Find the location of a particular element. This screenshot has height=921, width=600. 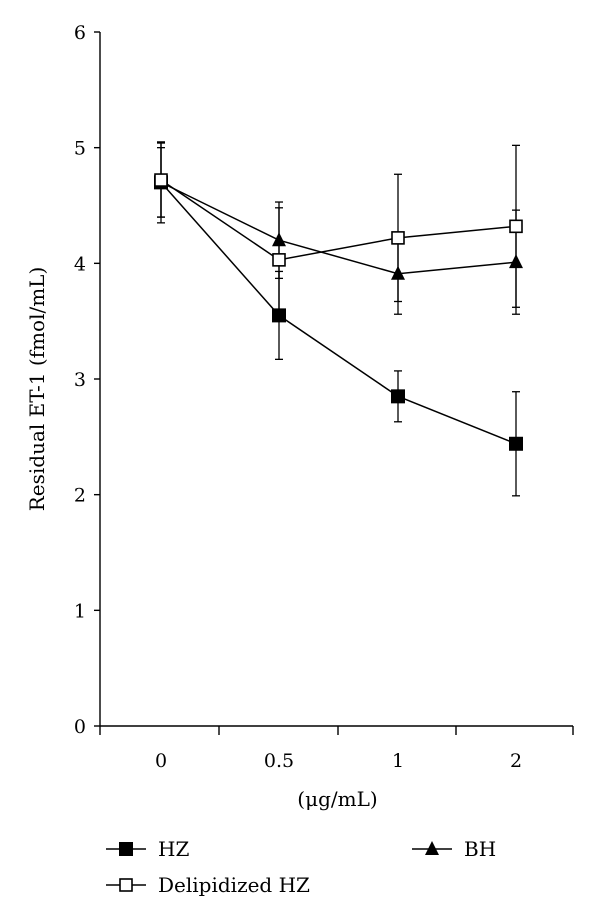

legend-item-bh: BH is located at coordinates (454, 849).